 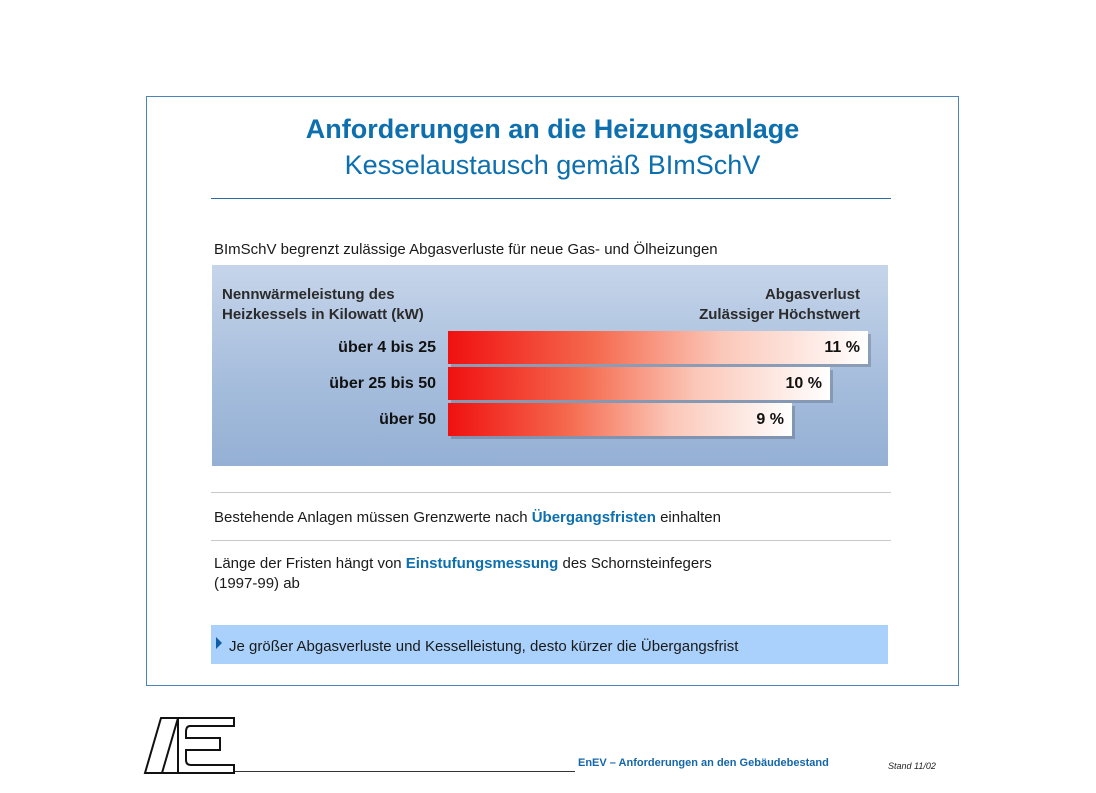 I want to click on title-divider, so click(x=551, y=198).